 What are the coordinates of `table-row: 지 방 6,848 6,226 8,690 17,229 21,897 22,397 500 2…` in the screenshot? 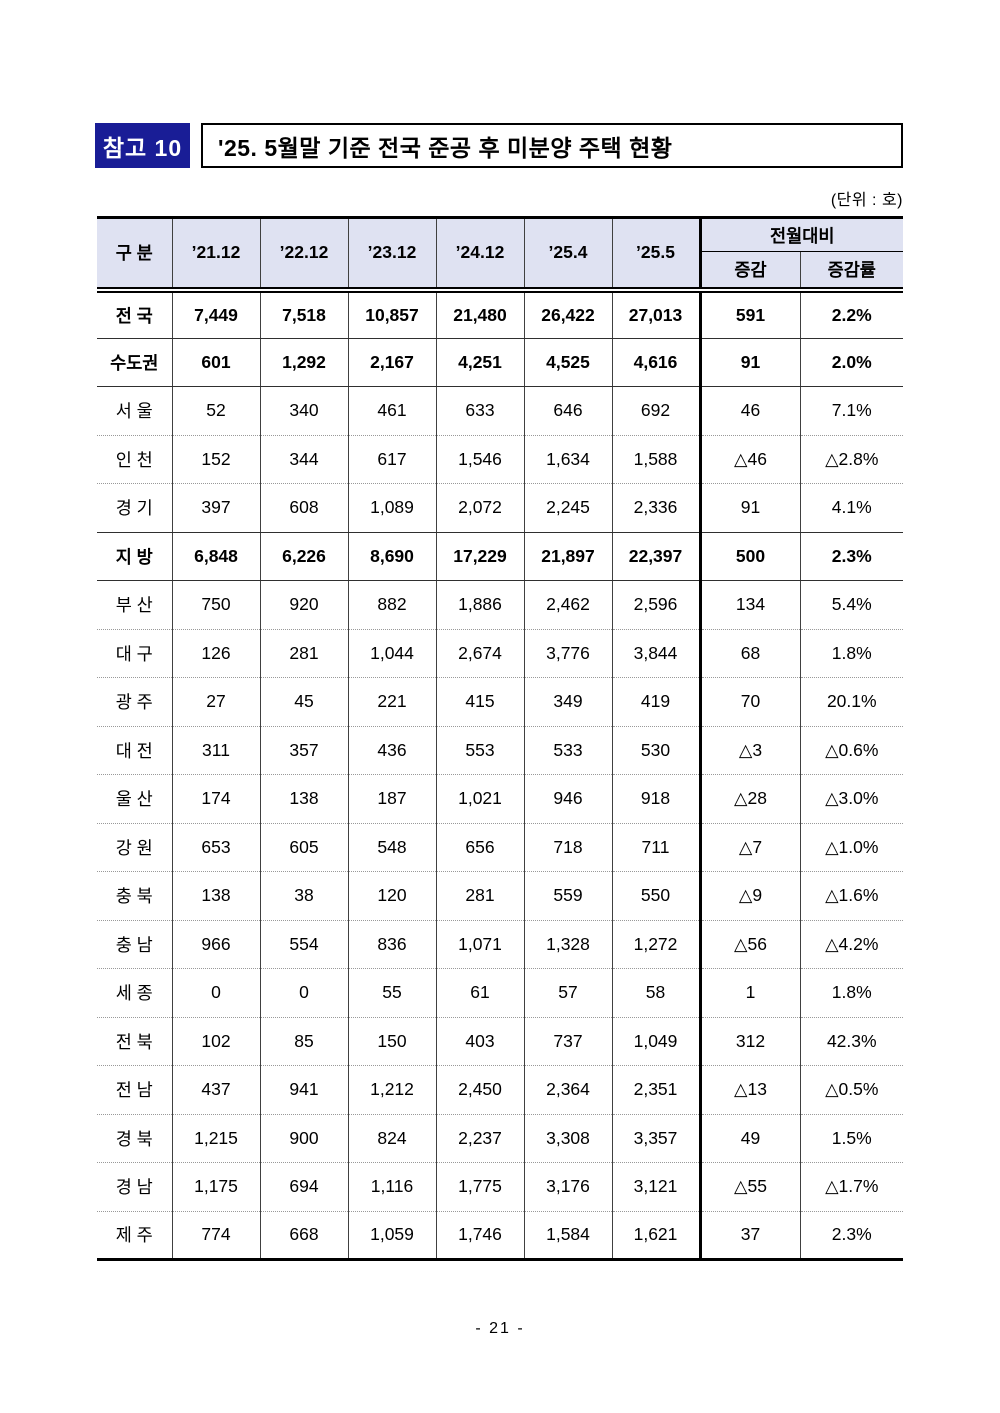 It's located at (500, 556).